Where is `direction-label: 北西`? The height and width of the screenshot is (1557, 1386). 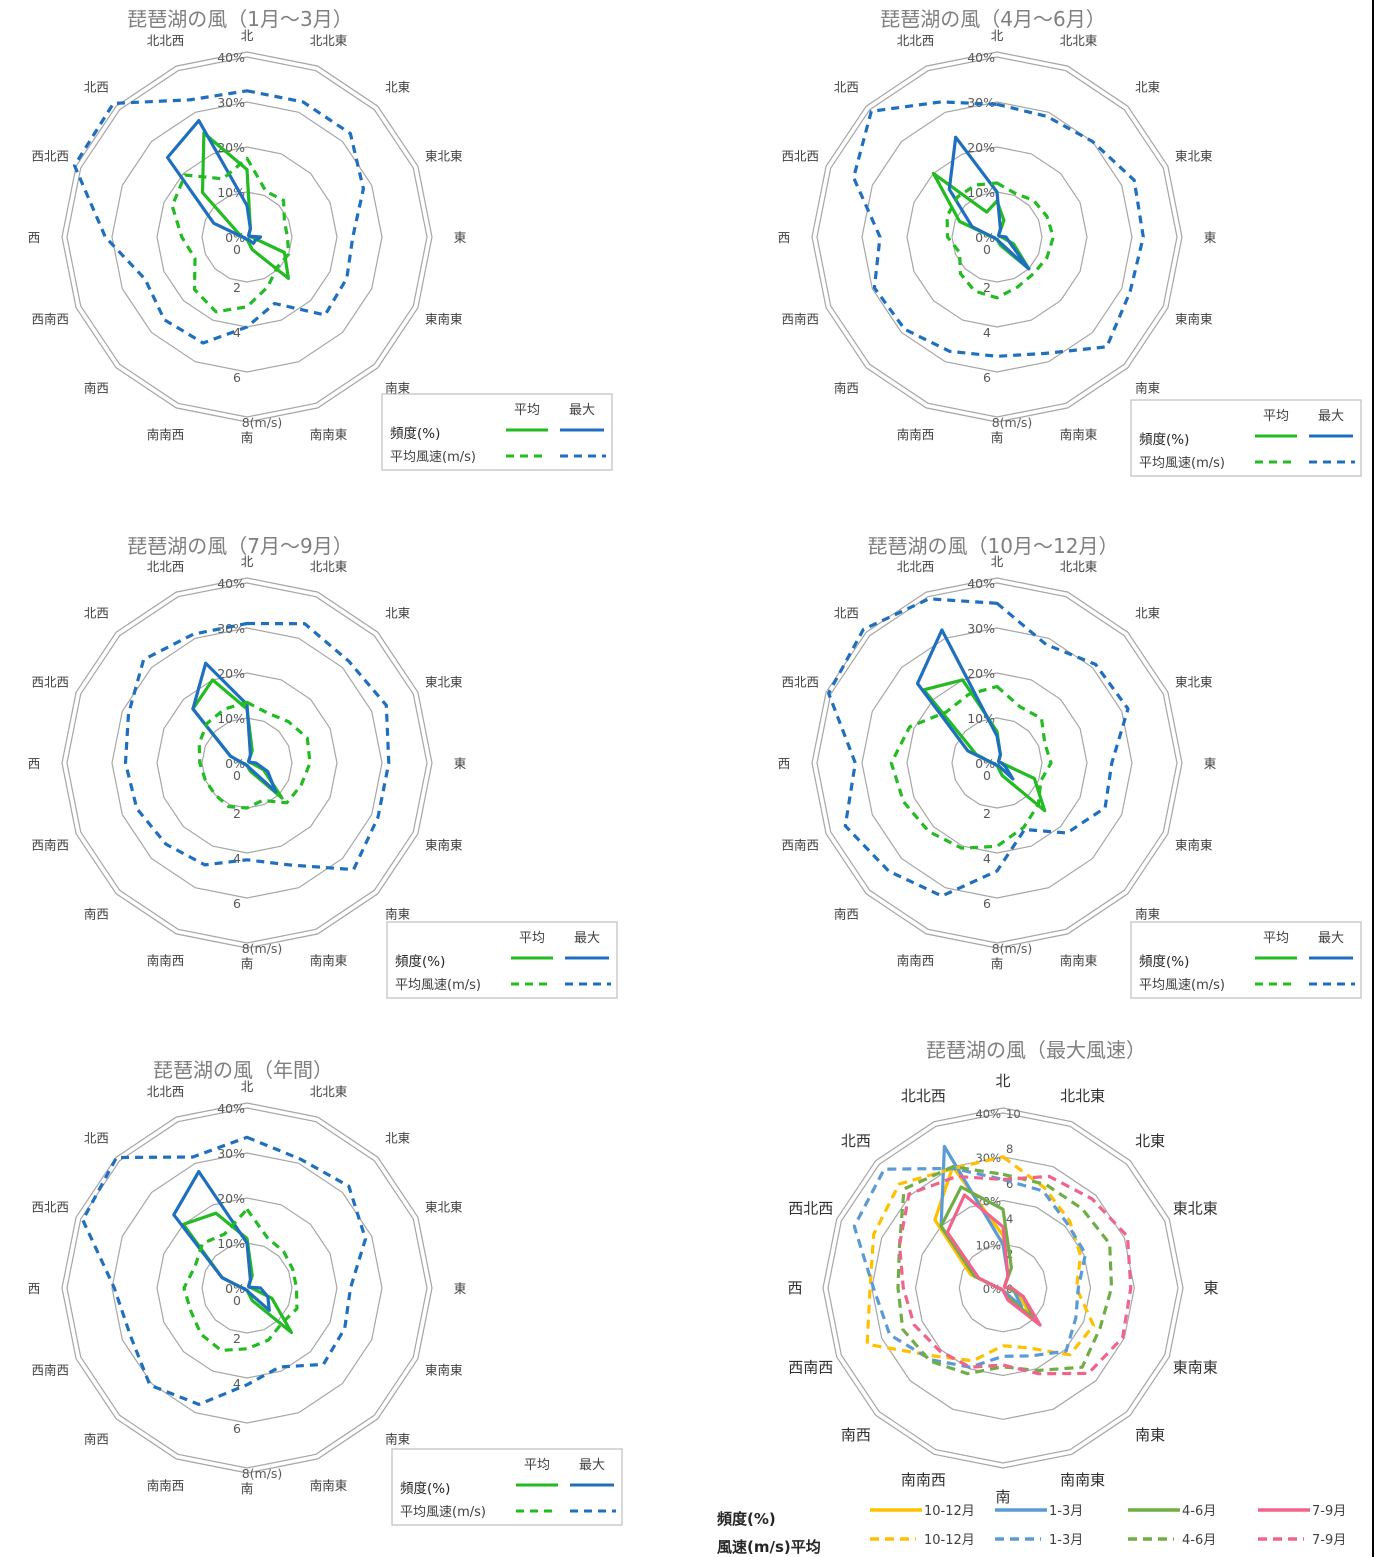 direction-label: 北西 is located at coordinates (846, 86).